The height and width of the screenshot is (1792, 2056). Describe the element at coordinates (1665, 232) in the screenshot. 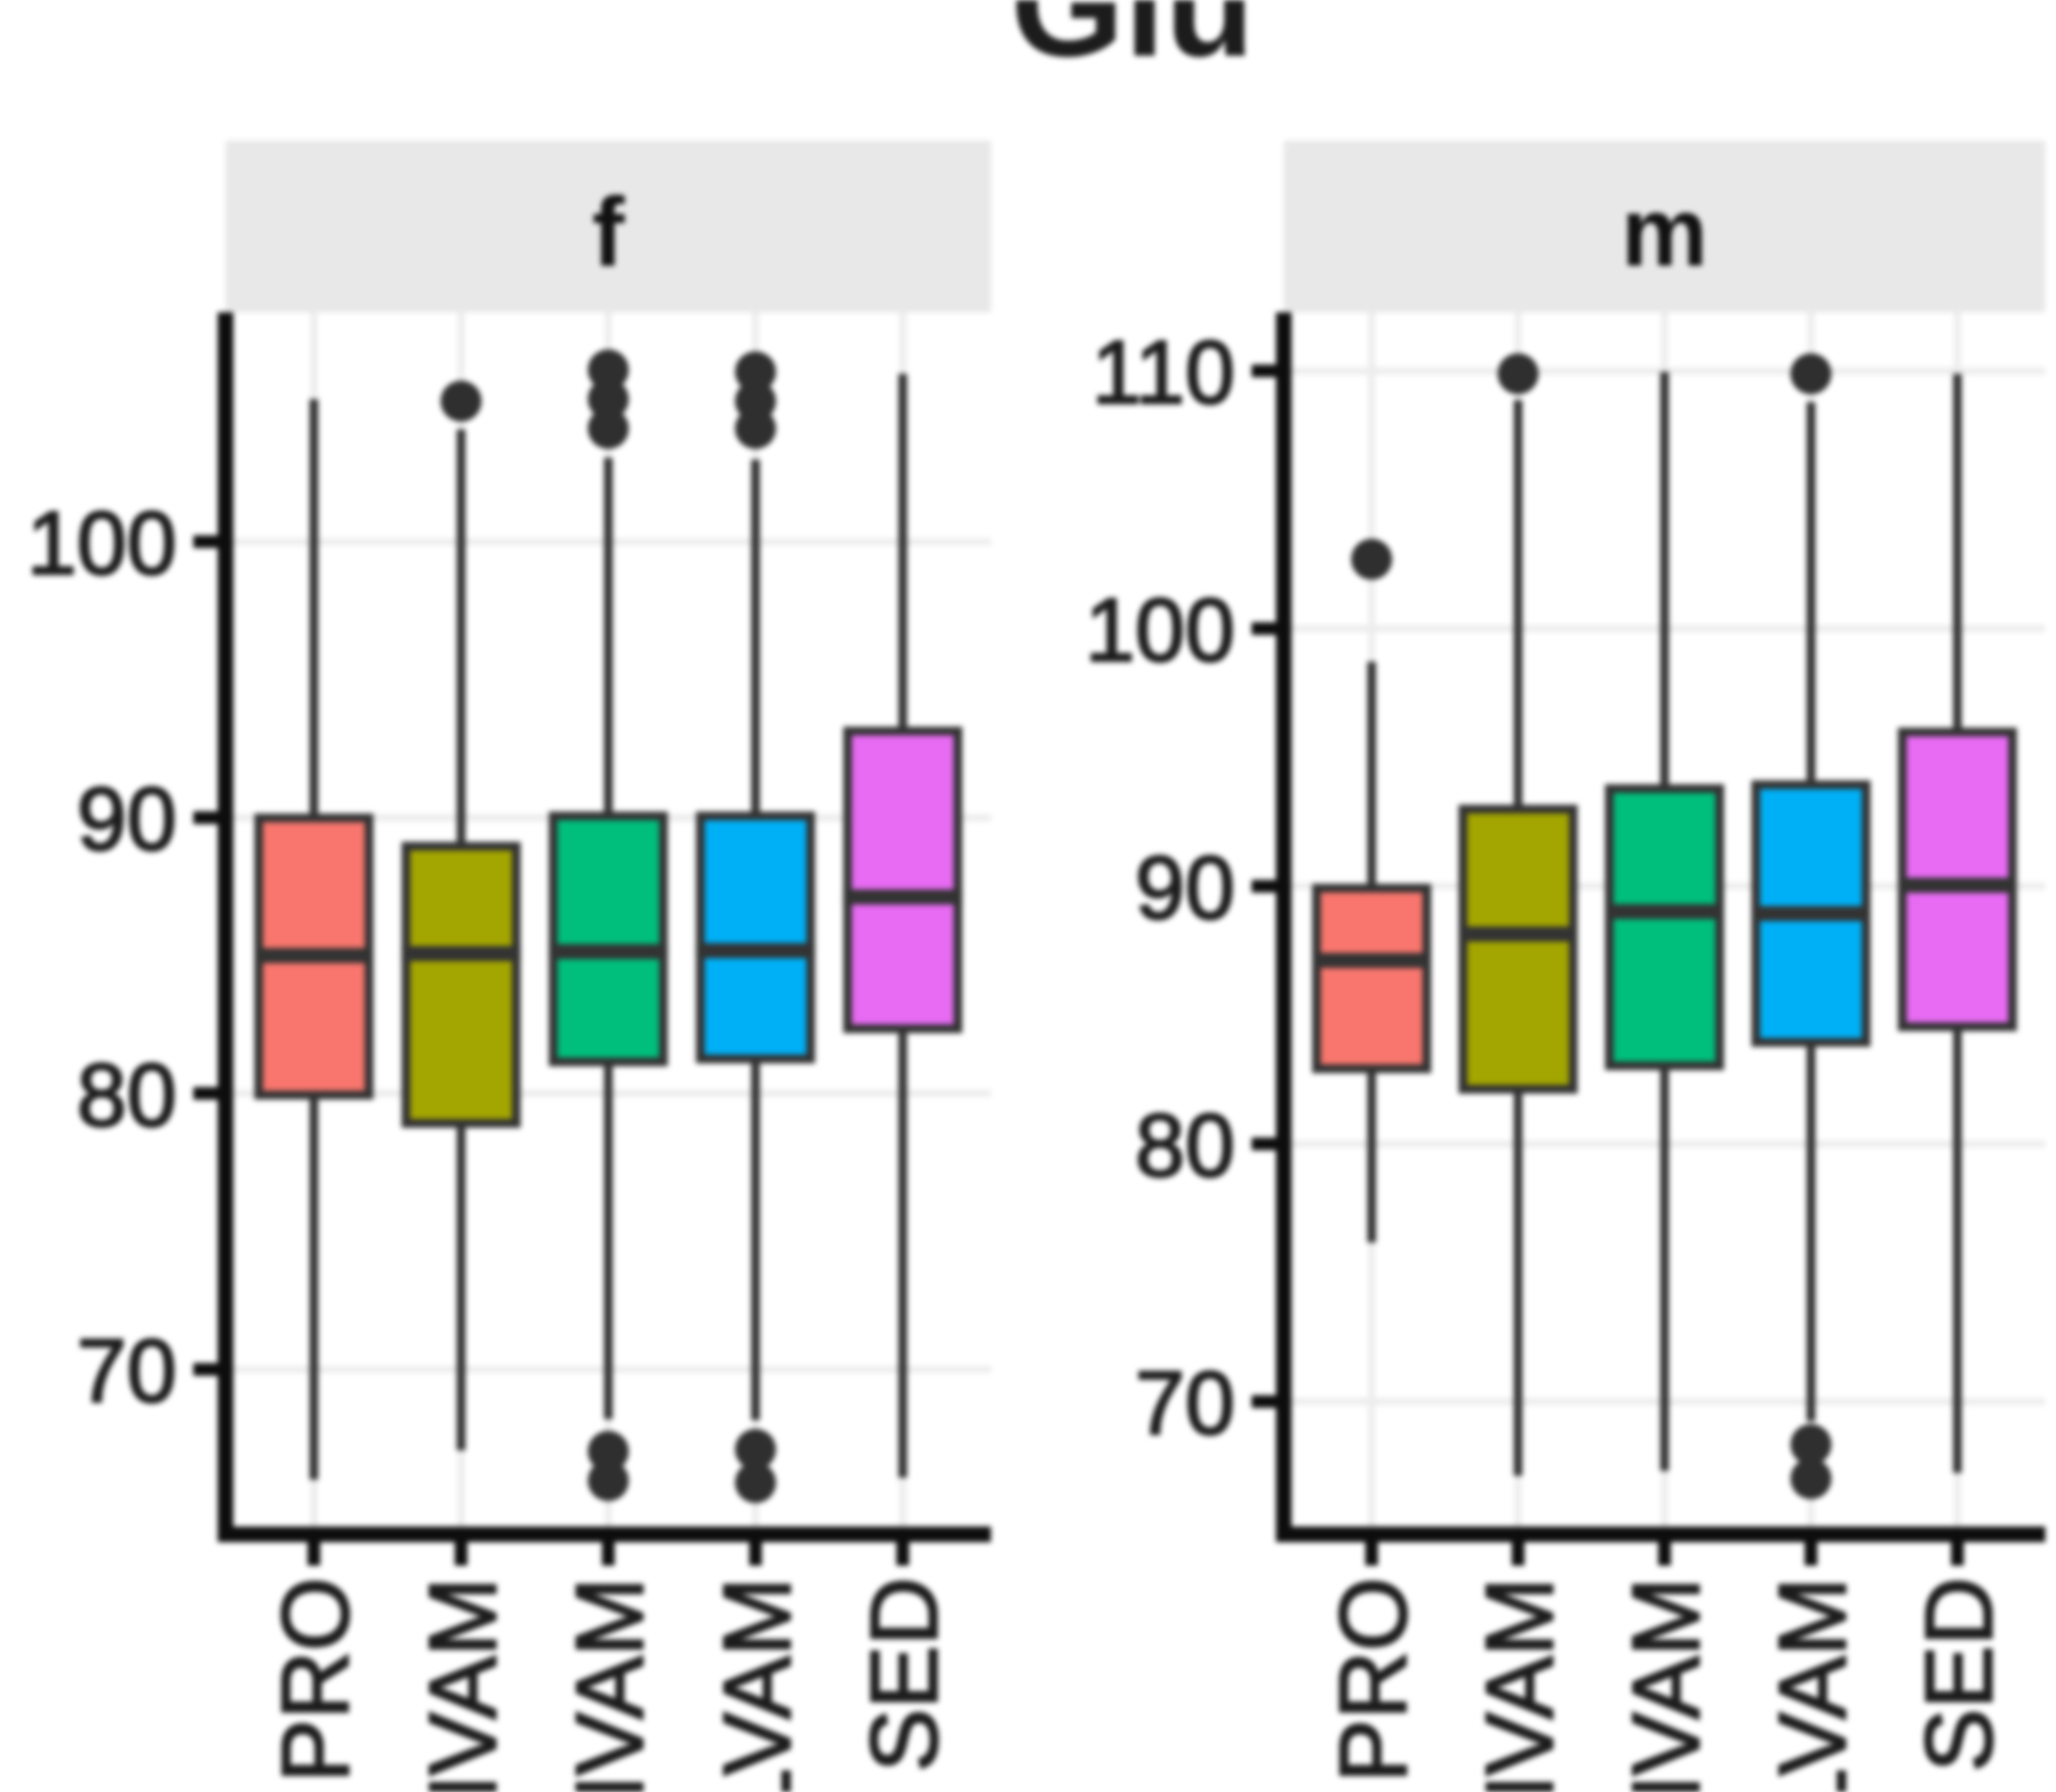

I see `svg-text: m` at that location.